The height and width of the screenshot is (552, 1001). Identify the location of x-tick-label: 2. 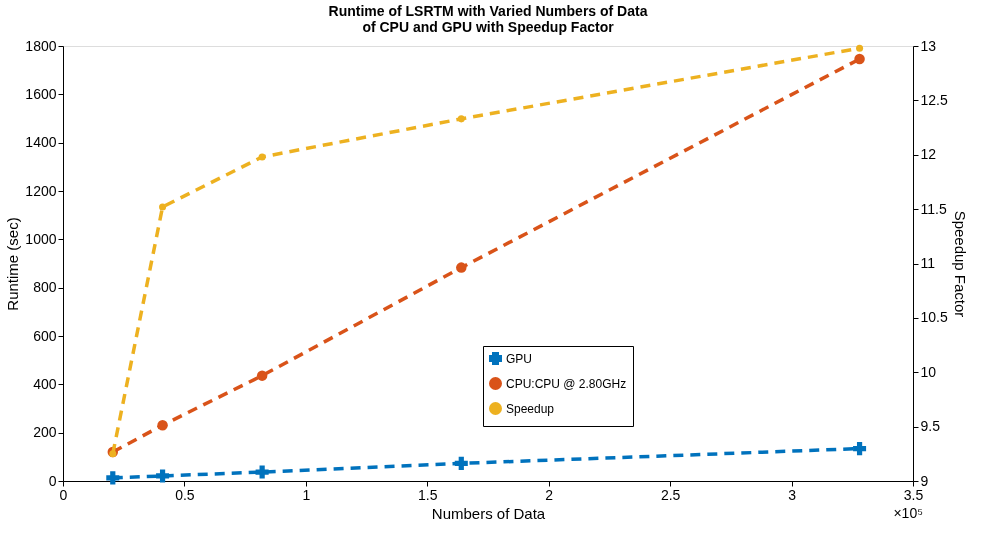
(549, 494).